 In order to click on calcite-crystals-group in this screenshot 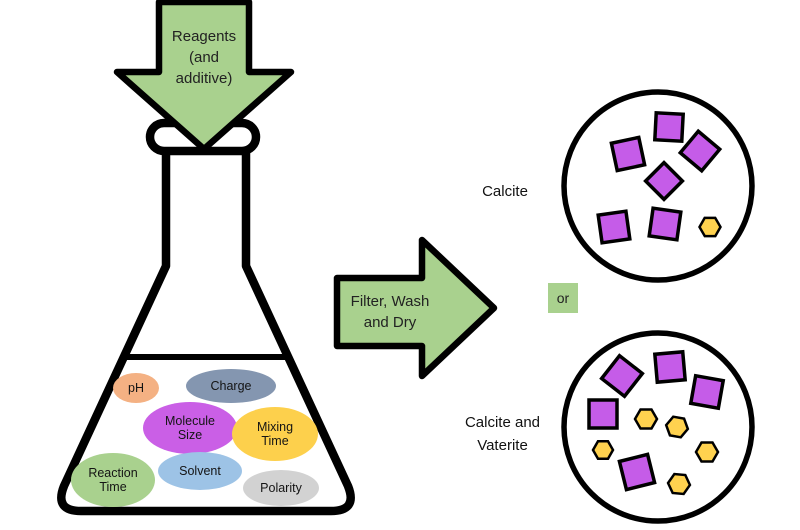, I will do `click(659, 177)`.